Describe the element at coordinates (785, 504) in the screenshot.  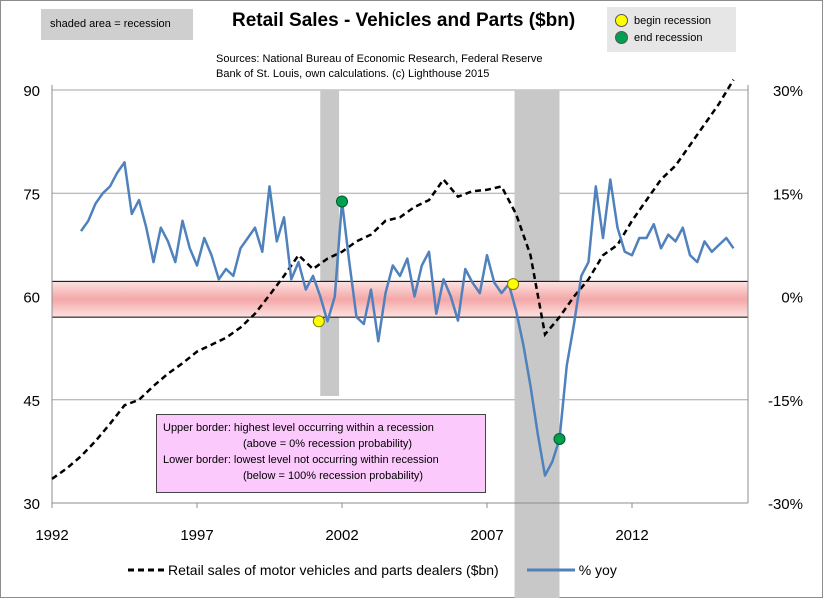
I see `y-right-tick-label: -30%` at that location.